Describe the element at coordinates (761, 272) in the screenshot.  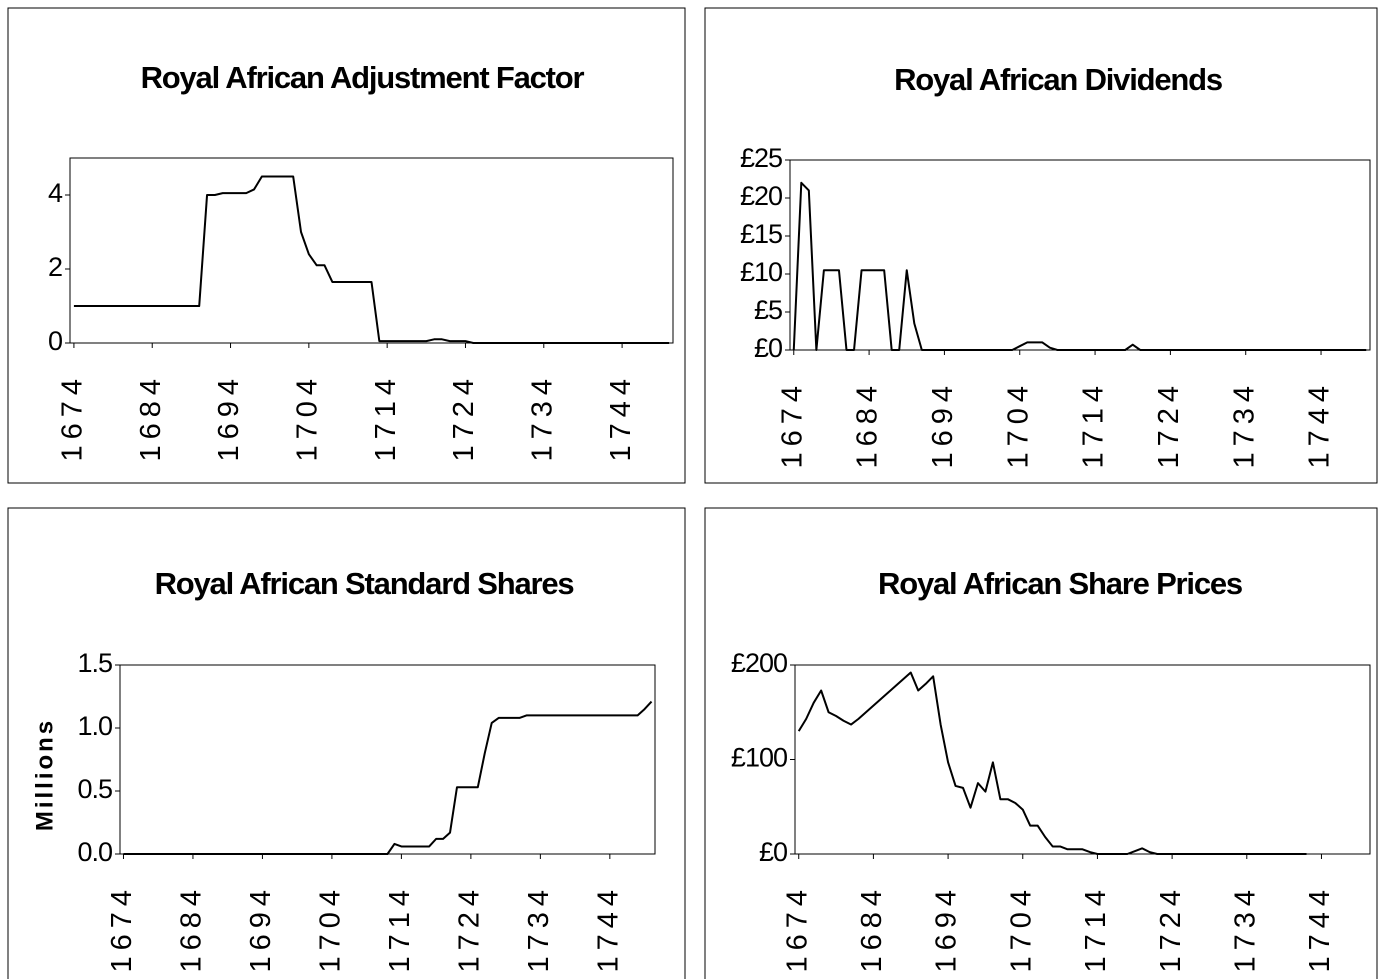
I see `y-tick-label: £10` at that location.